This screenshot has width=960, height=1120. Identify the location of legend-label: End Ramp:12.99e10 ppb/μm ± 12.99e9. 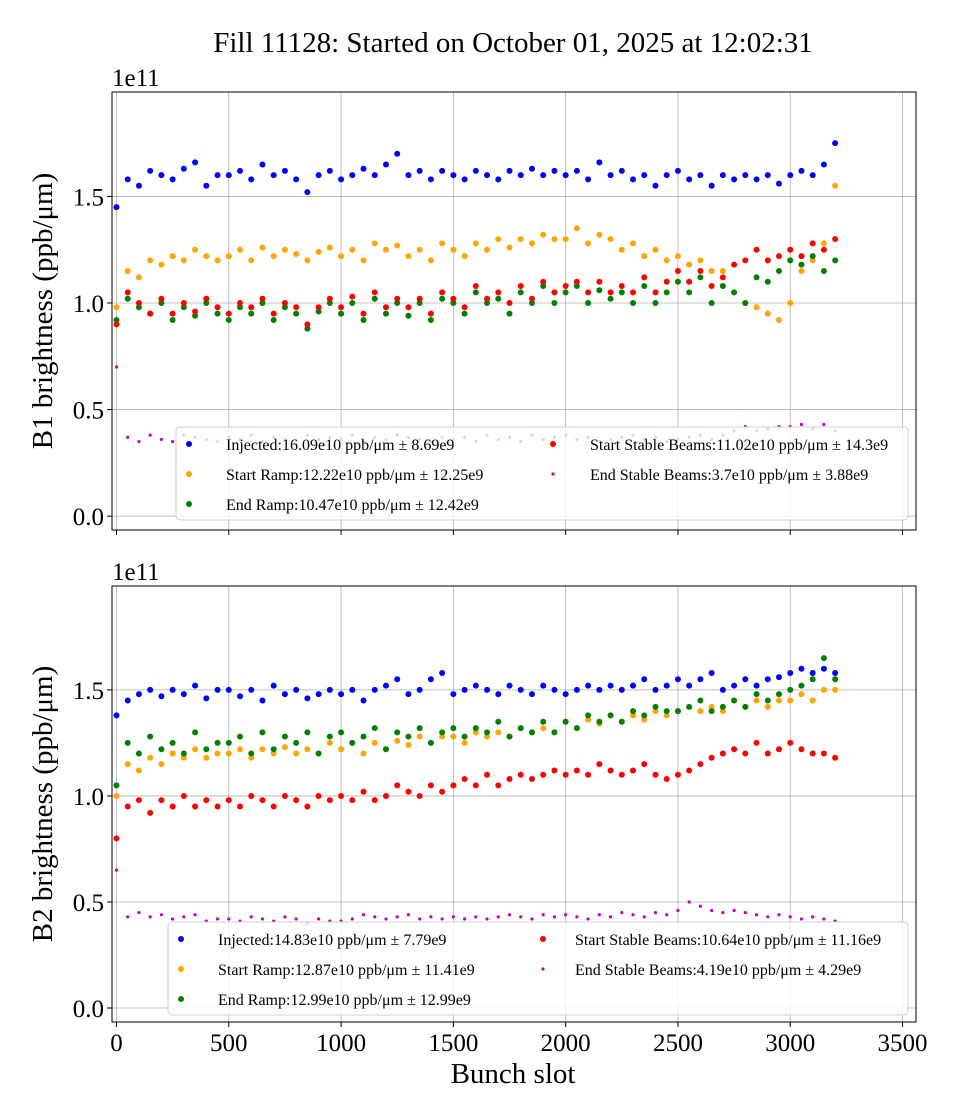
(344, 1000).